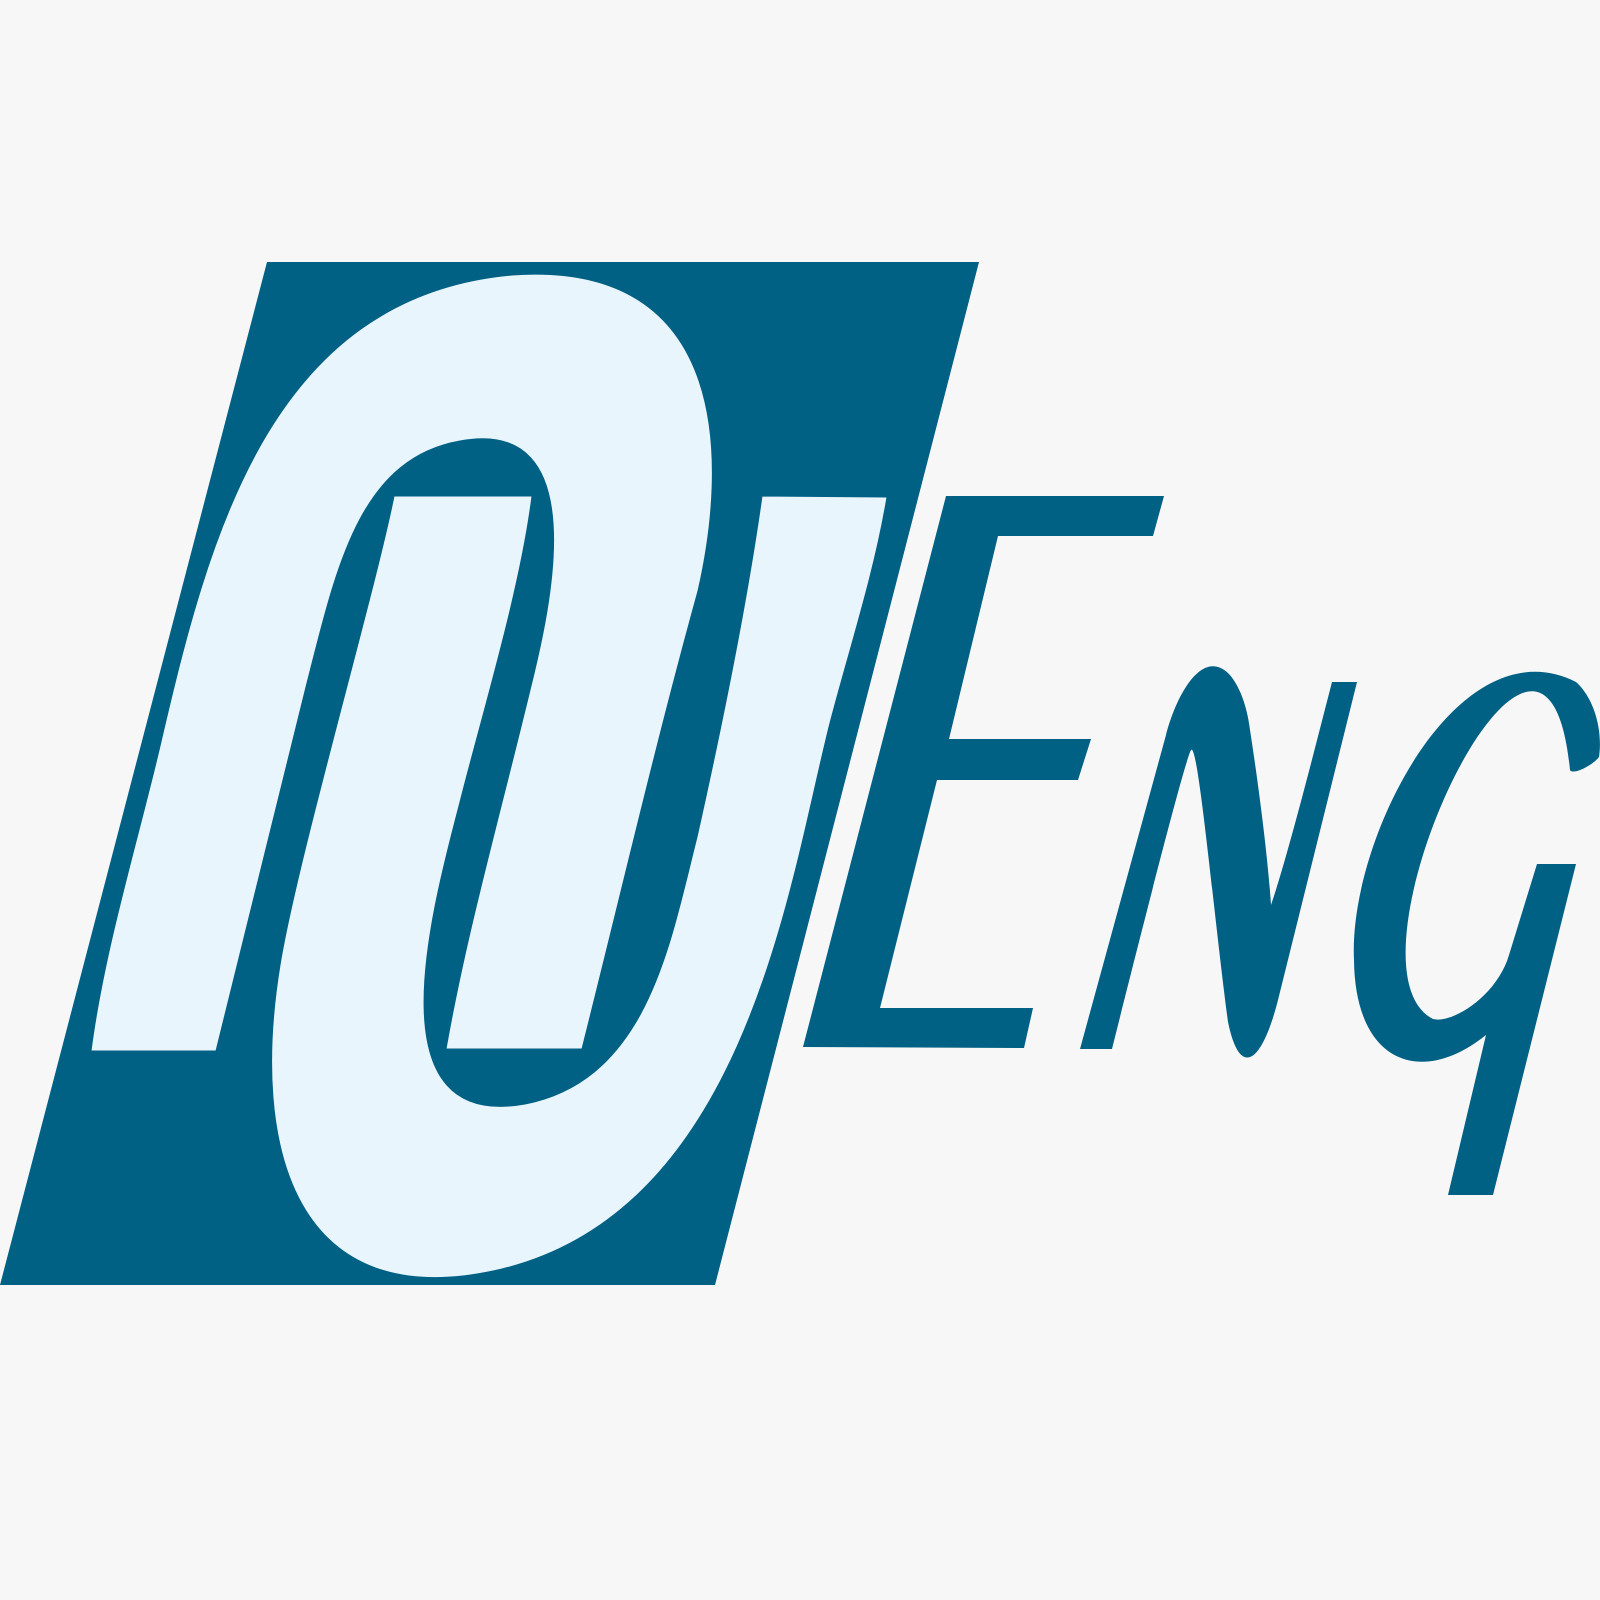 Image resolution: width=1600 pixels, height=1600 pixels. I want to click on letter-n, so click(1218, 862).